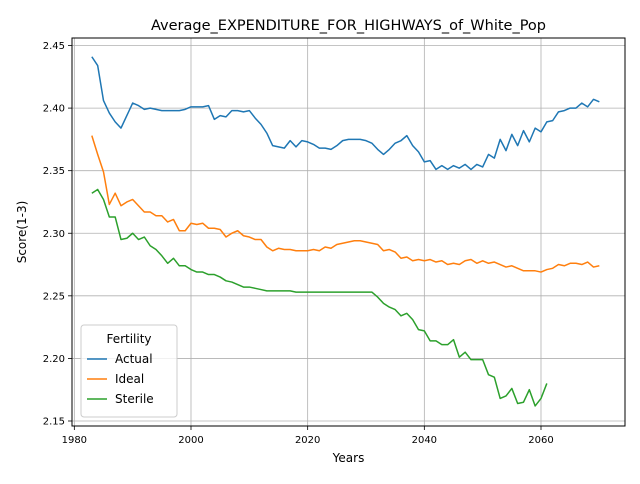 The image size is (640, 484). Describe the element at coordinates (74, 440) in the screenshot. I see `x-tick-label: 1980` at that location.